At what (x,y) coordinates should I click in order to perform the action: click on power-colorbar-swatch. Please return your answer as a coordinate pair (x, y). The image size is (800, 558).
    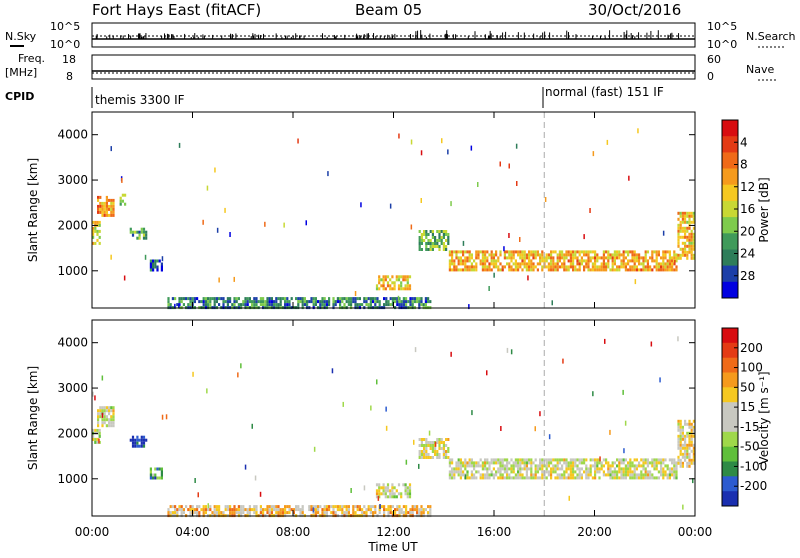
    Looking at the image, I should click on (730, 241).